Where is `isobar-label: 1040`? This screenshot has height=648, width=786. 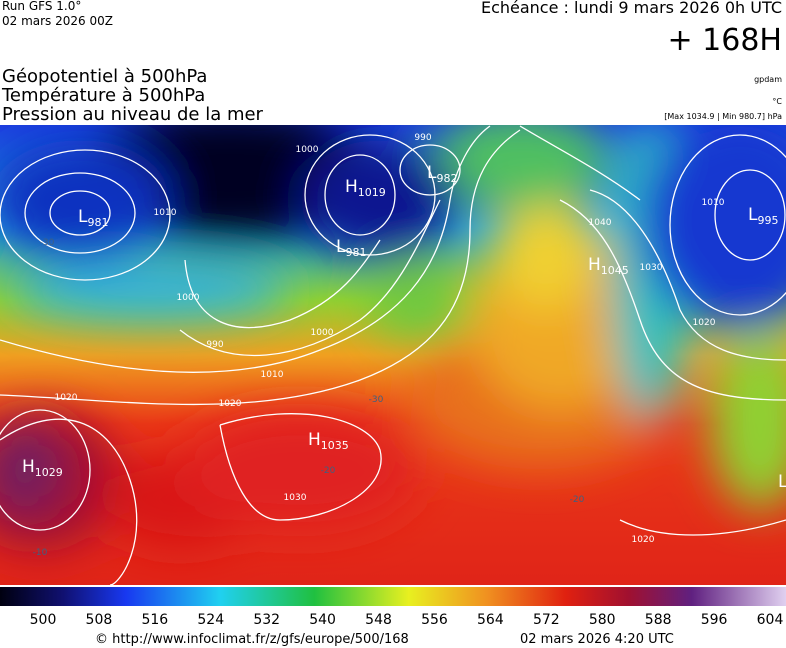
isobar-label: 1040 is located at coordinates (600, 223).